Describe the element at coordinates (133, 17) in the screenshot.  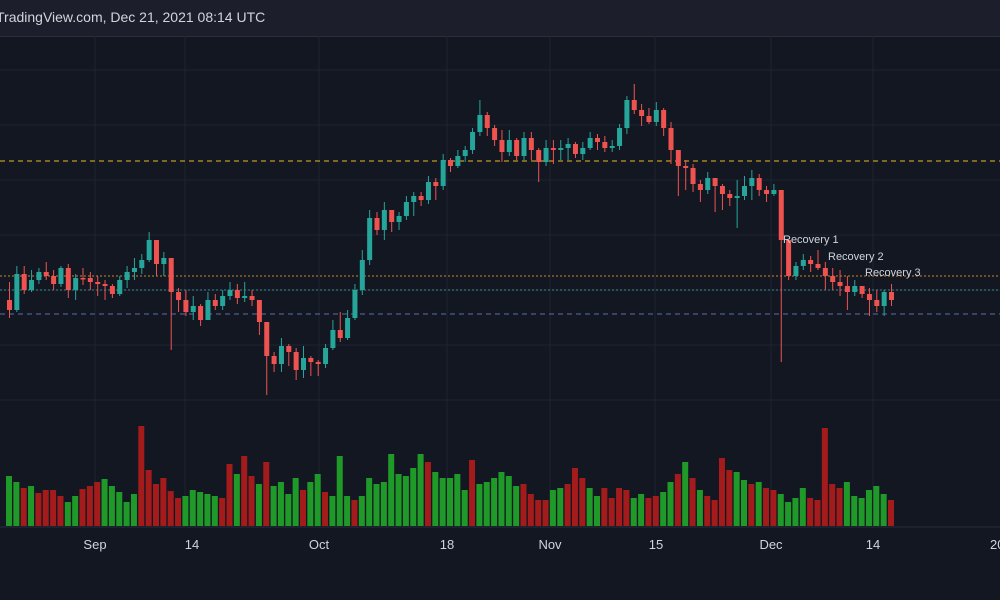
I see `source-attribution: TradingView.com, Dec 21, 2021 08:14 UTC` at that location.